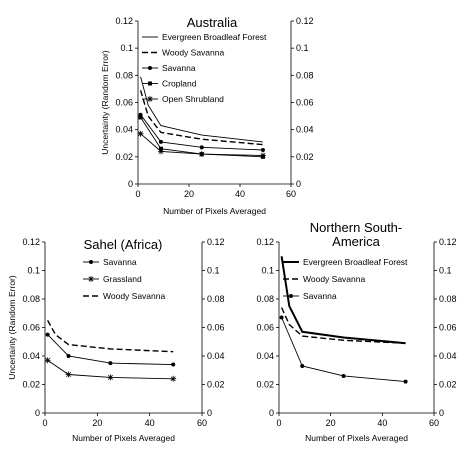 Image resolution: width=474 pixels, height=452 pixels. Describe the element at coordinates (44, 423) in the screenshot. I see `x-tick-label: 0` at that location.